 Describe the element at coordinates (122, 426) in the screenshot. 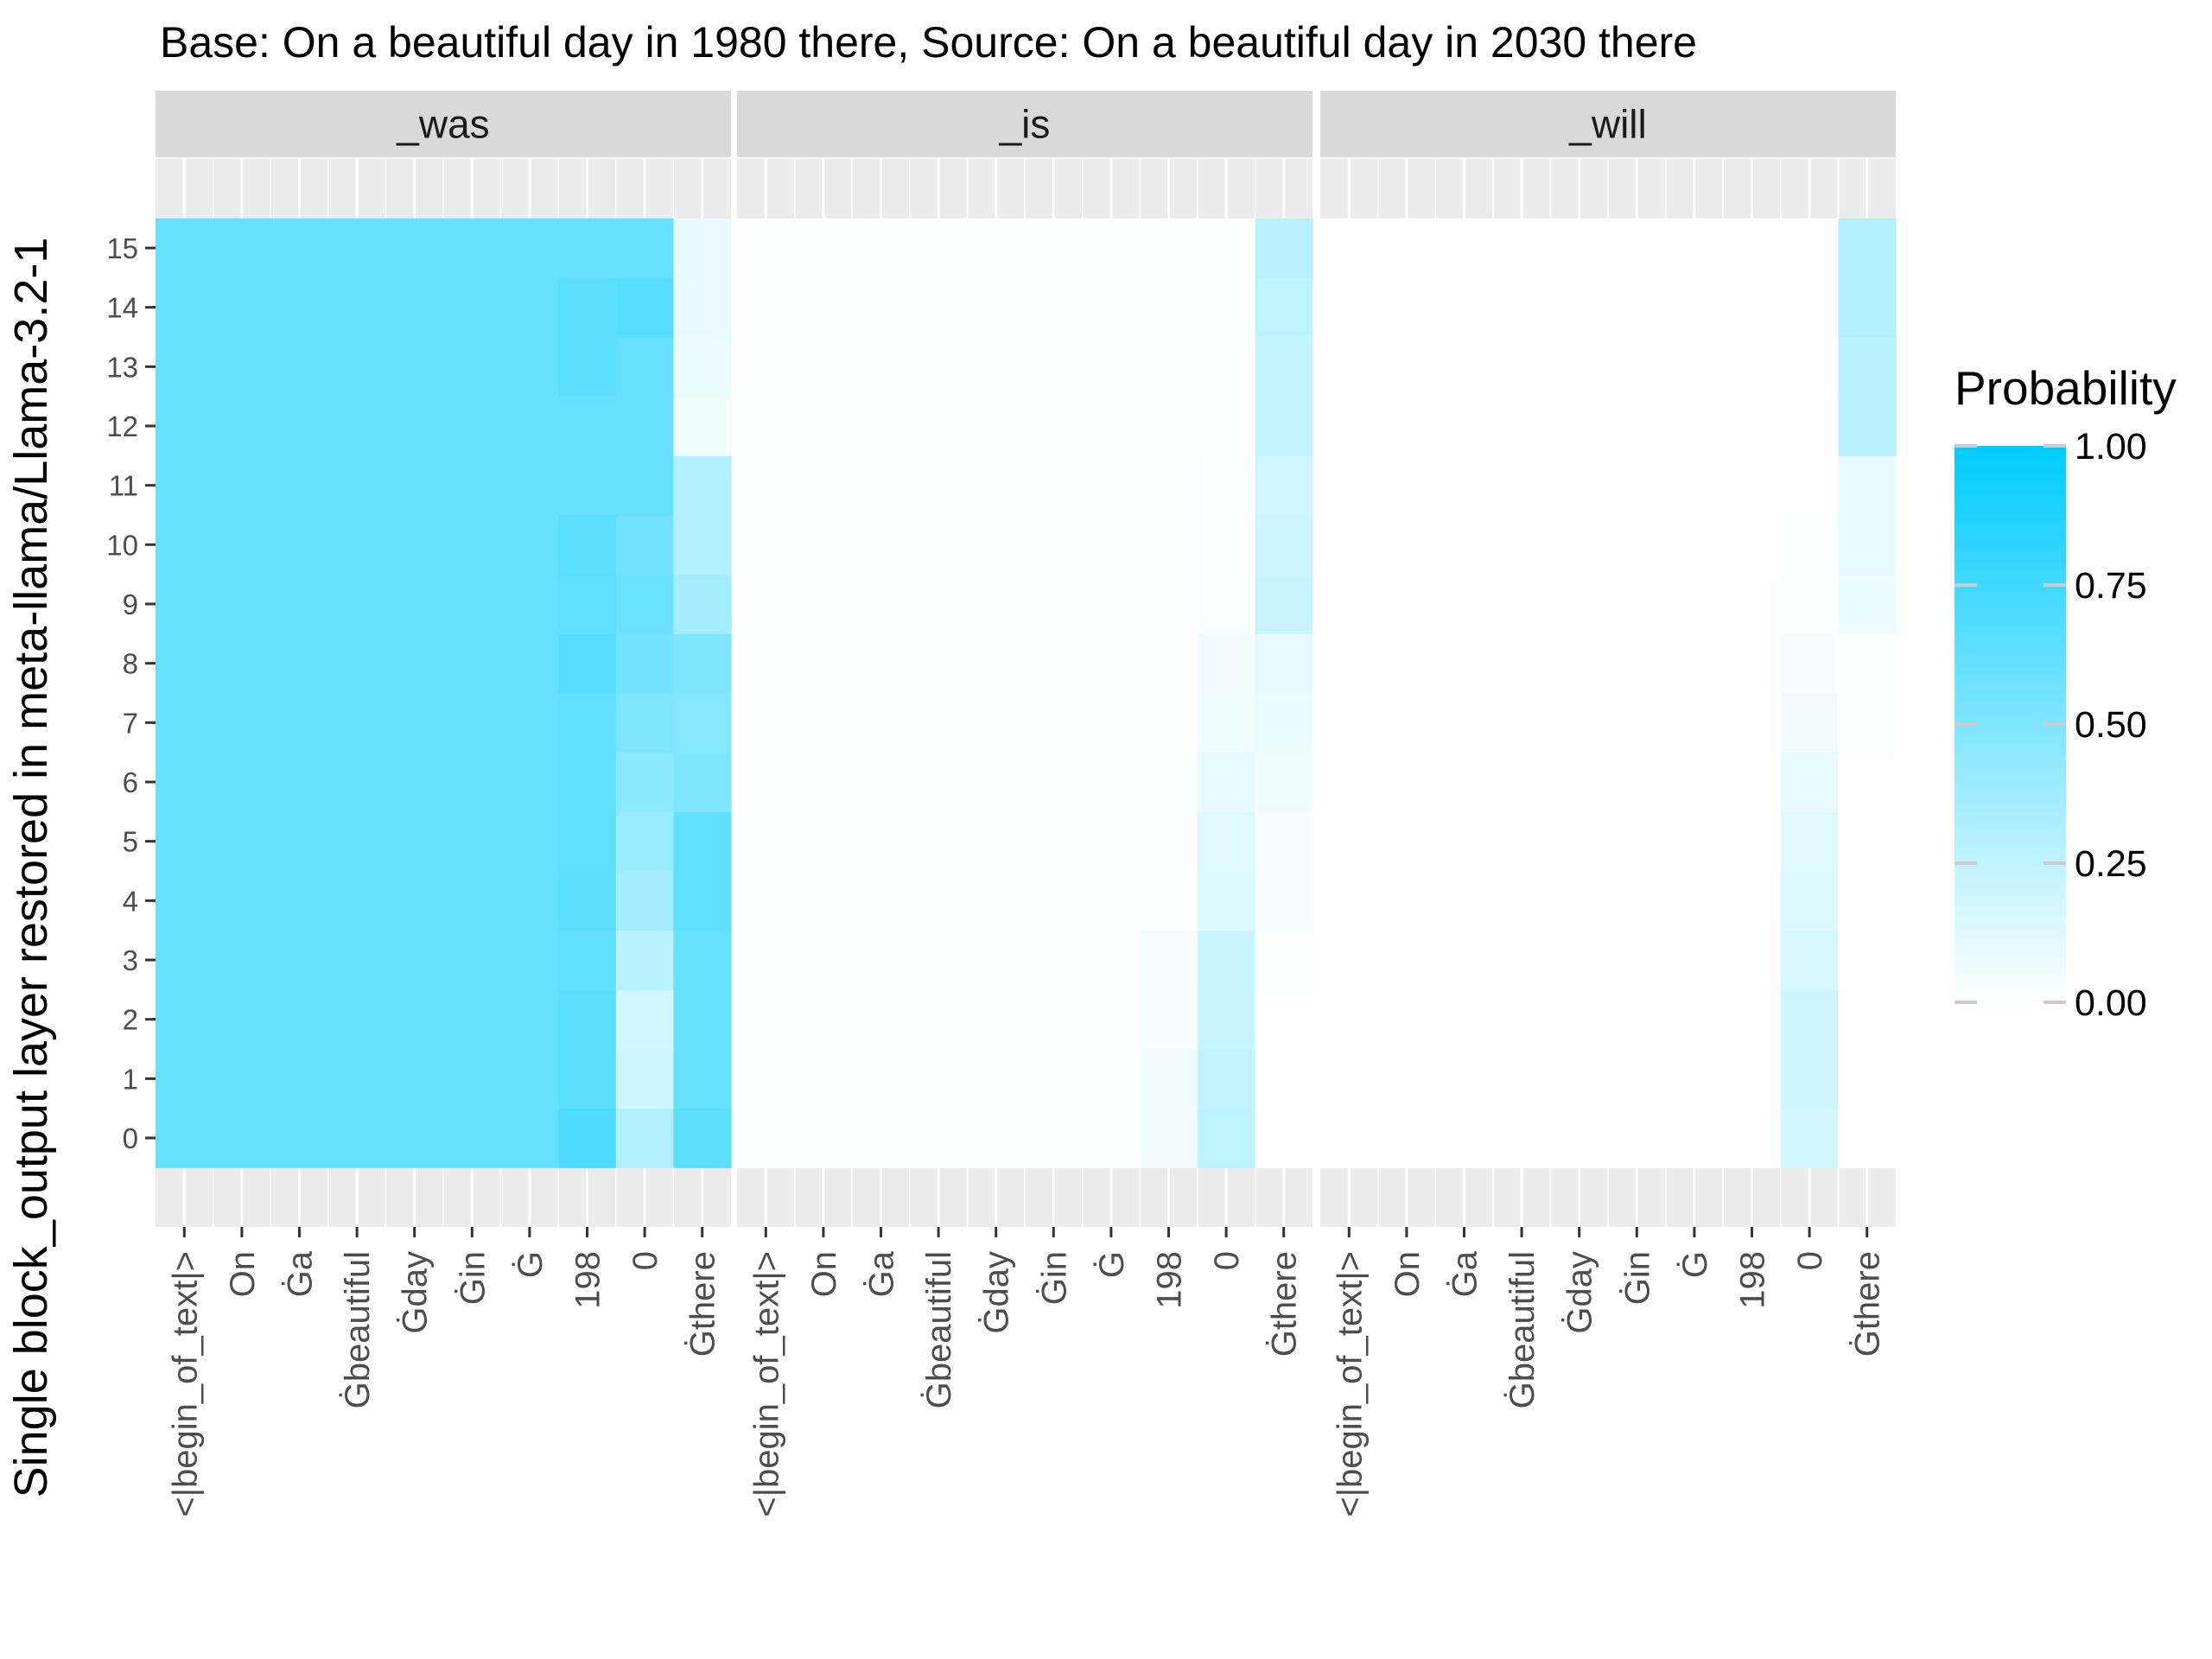

I see `y-tick-label: 12` at that location.